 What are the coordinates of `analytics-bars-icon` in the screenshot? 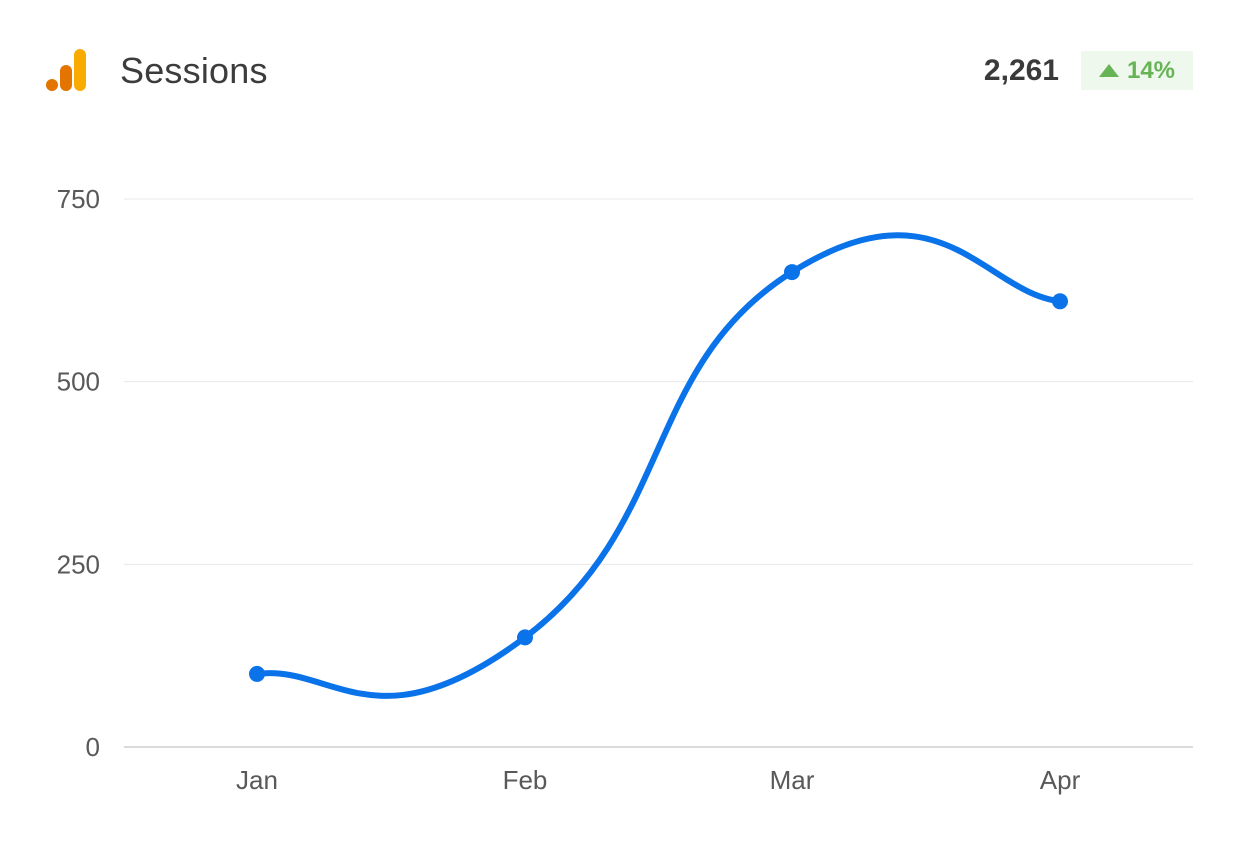 It's located at (66, 70).